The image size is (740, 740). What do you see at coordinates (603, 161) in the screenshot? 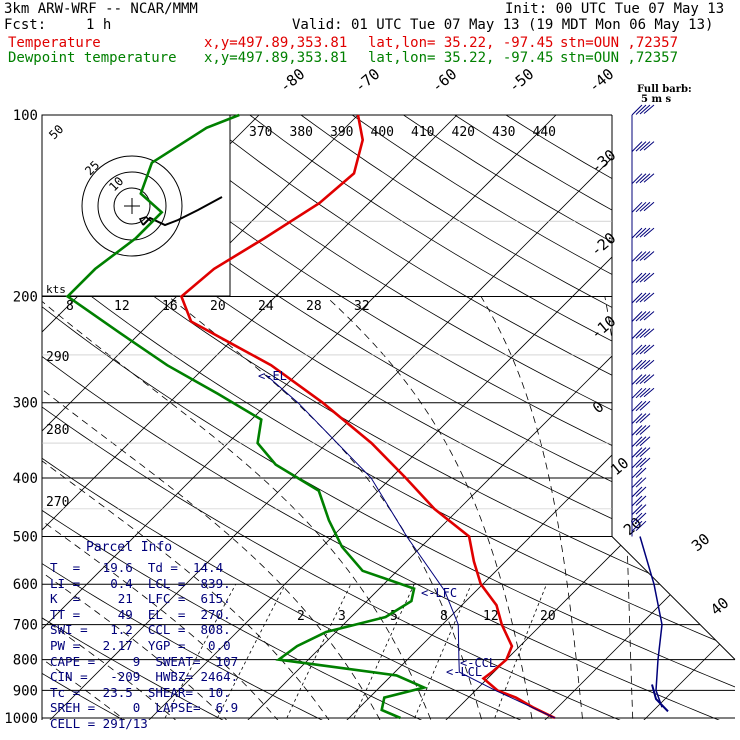
I see `isotherm-label: -30` at bounding box center [603, 161].